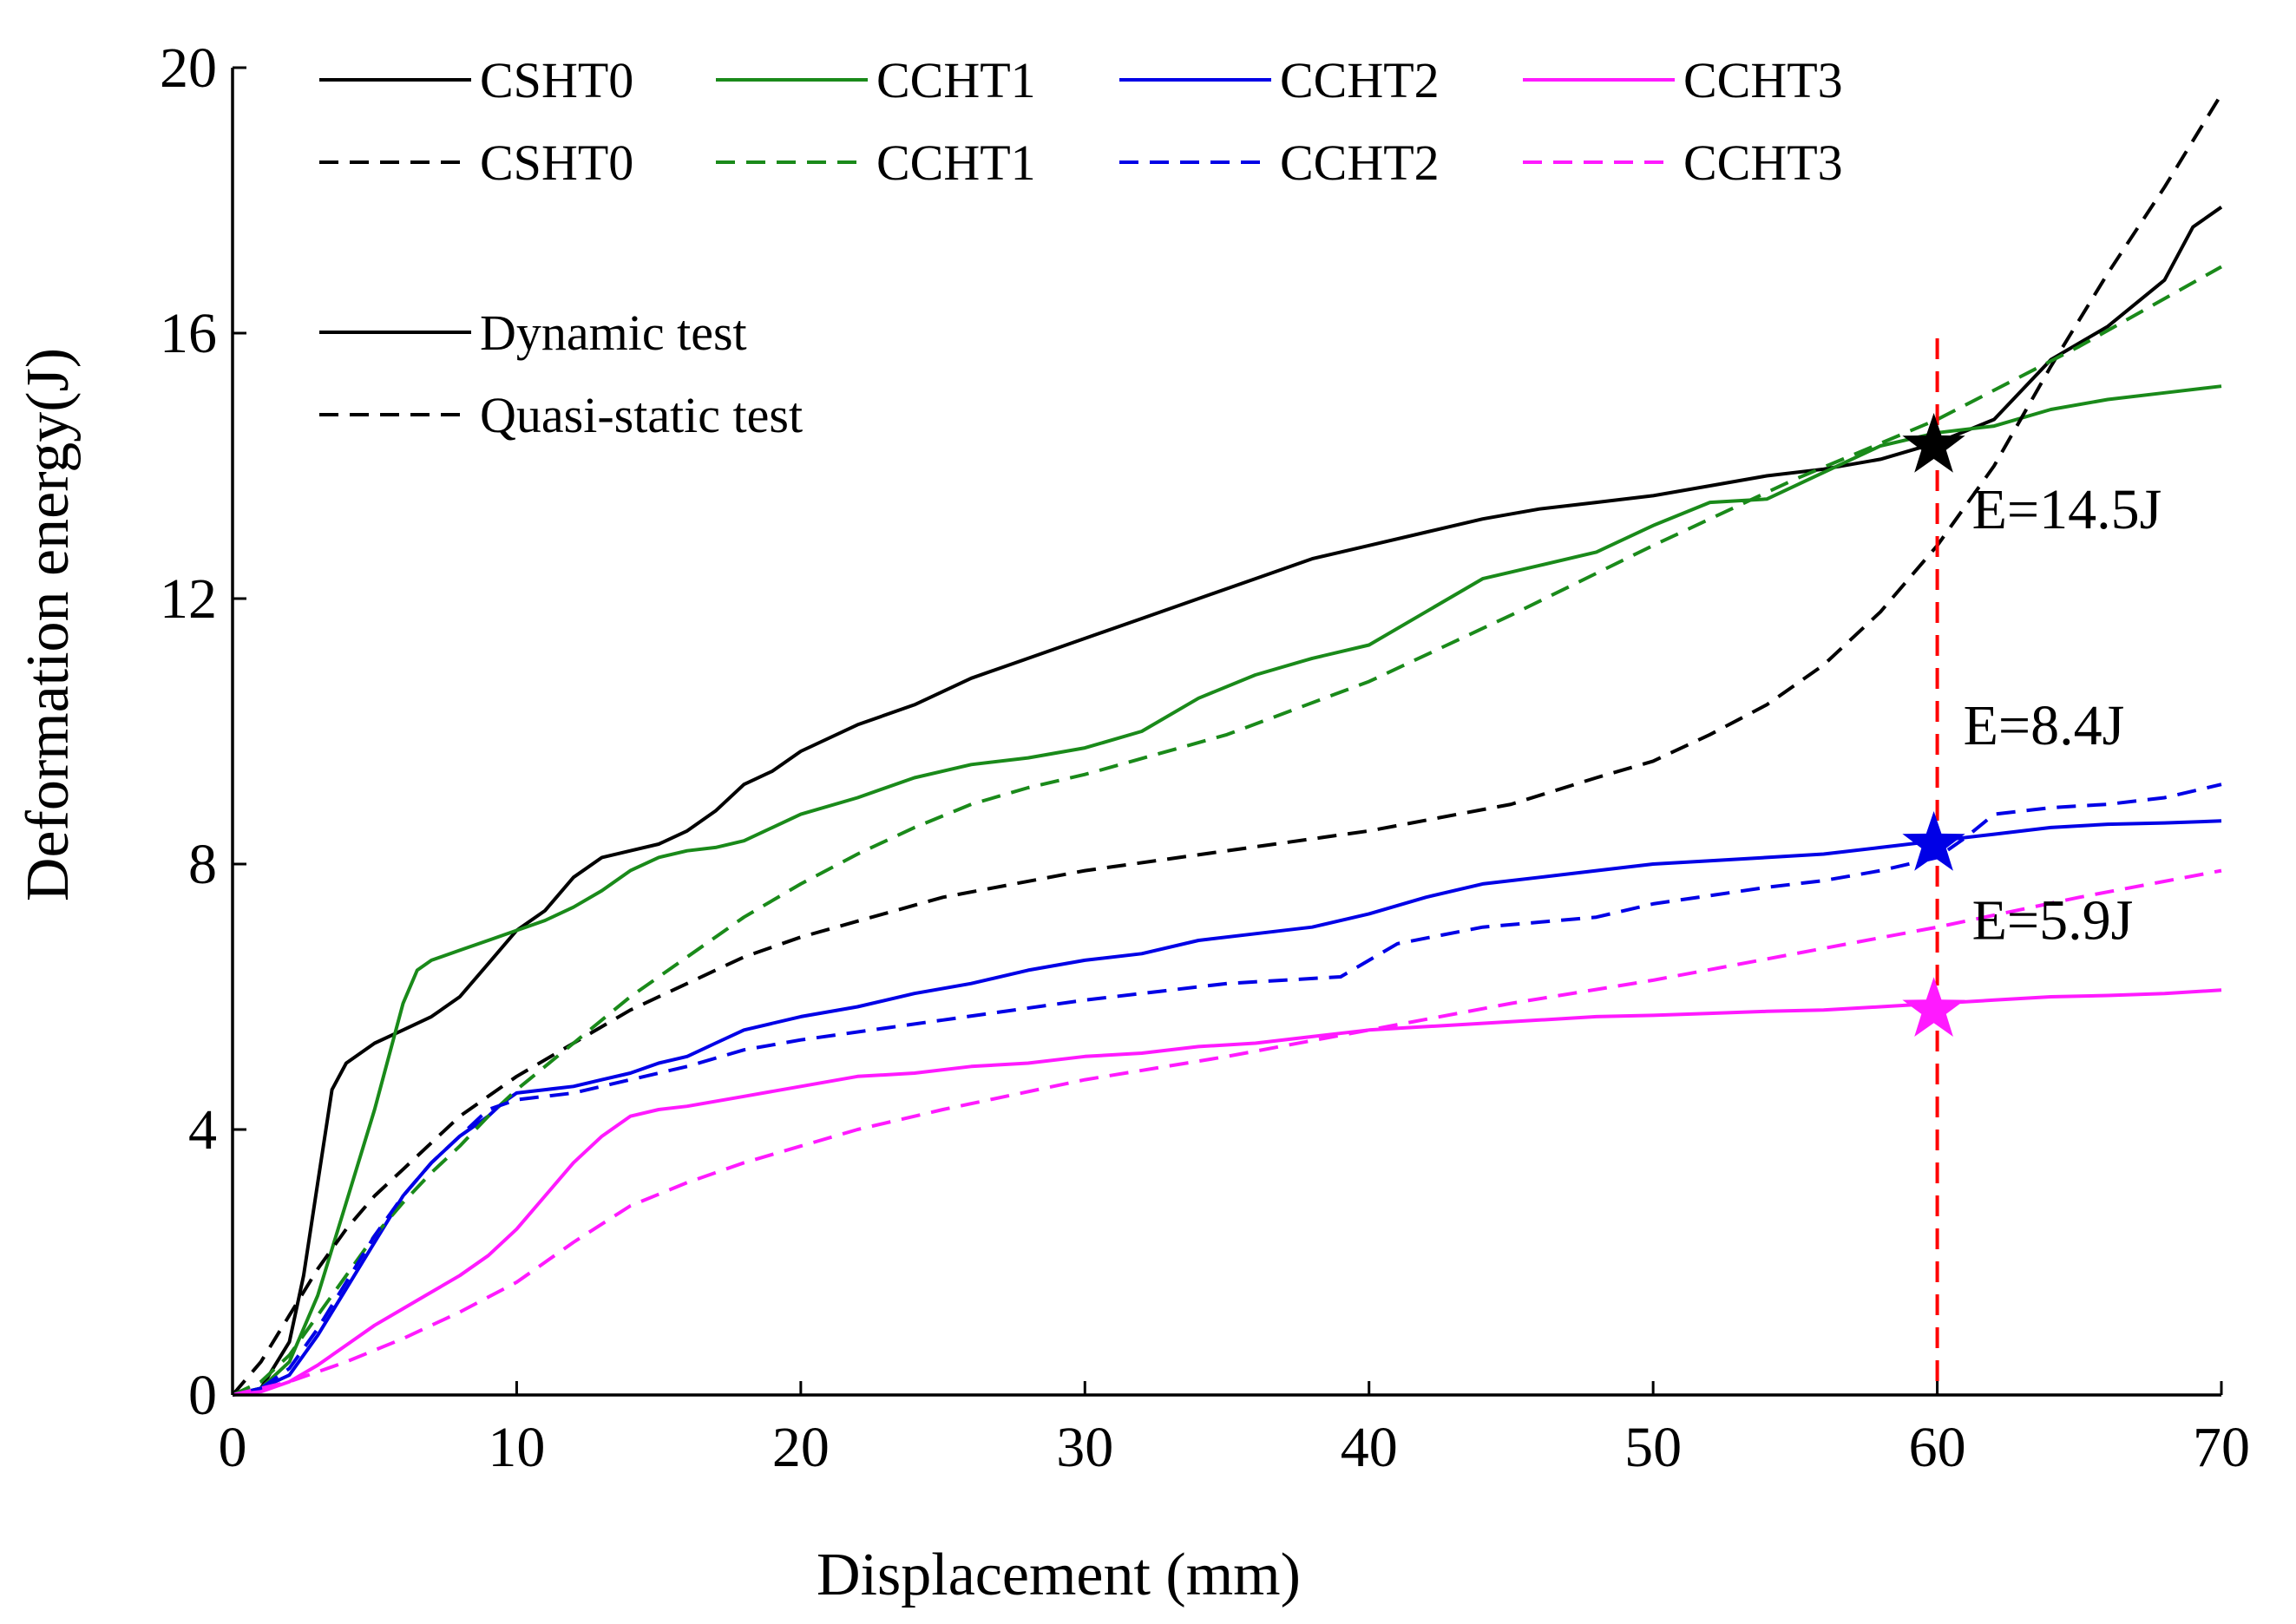 The width and height of the screenshot is (2296, 1624). What do you see at coordinates (2221, 1447) in the screenshot?
I see `x-tick-label: 70` at bounding box center [2221, 1447].